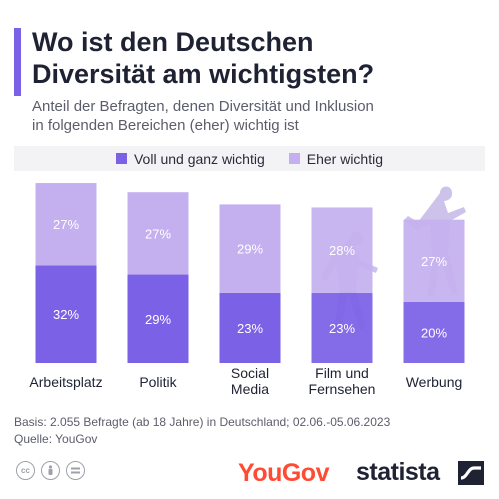 This screenshot has height=499, width=499. I want to click on bar-social-media-eher, so click(250, 248).